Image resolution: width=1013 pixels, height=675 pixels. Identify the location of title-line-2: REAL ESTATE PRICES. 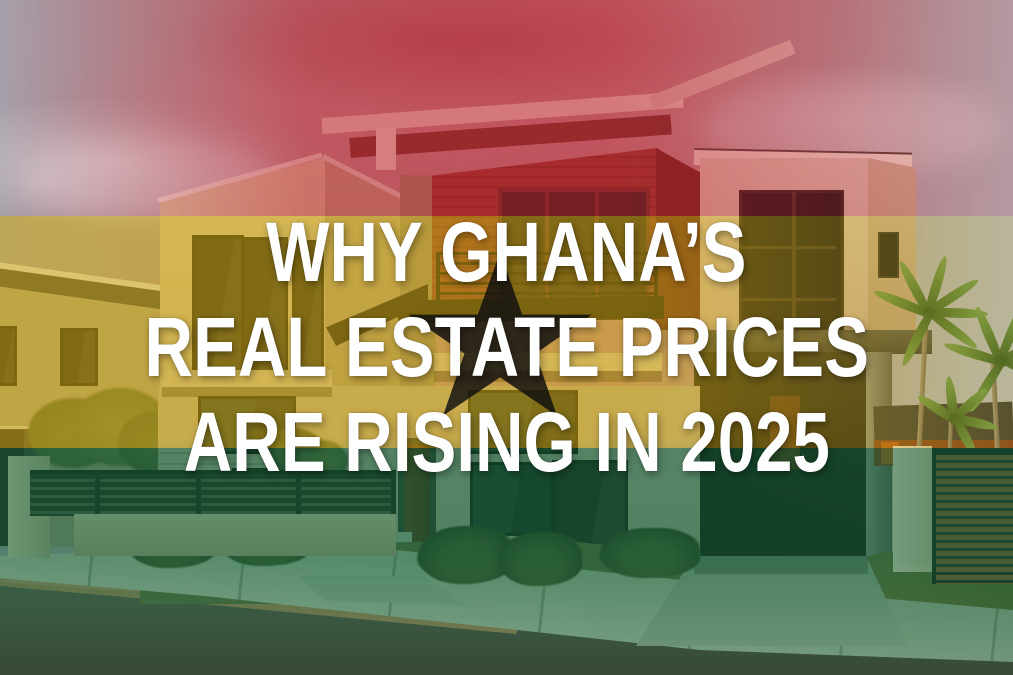
(506, 347).